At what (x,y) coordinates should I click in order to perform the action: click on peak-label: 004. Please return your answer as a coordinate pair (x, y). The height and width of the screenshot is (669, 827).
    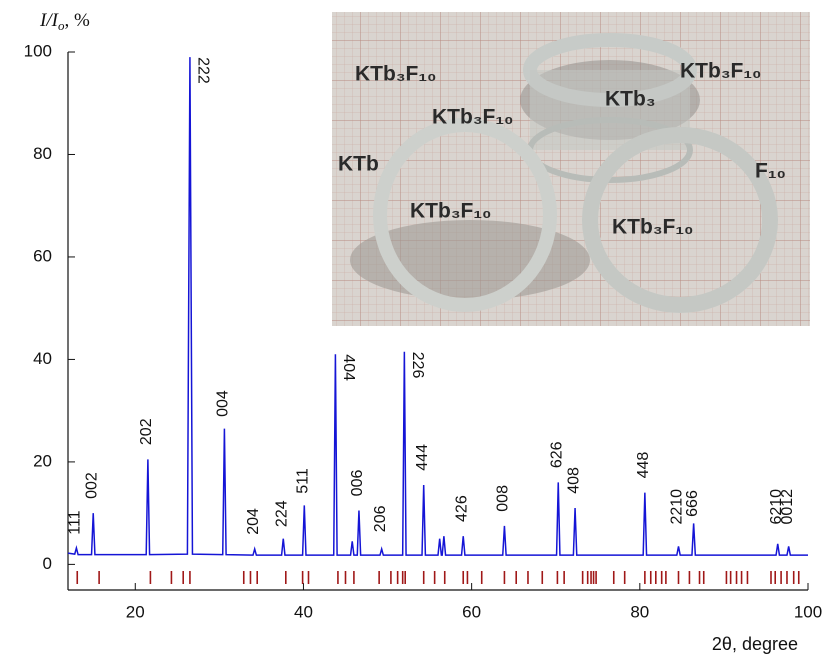
    Looking at the image, I should click on (223, 403).